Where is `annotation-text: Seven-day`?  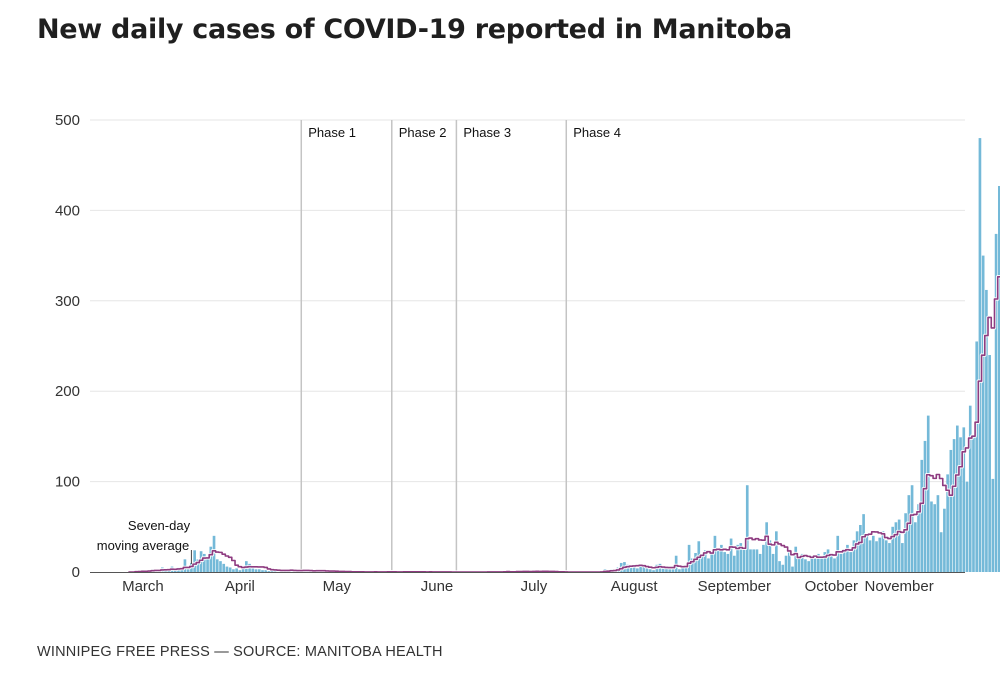 annotation-text: Seven-day is located at coordinates (159, 525).